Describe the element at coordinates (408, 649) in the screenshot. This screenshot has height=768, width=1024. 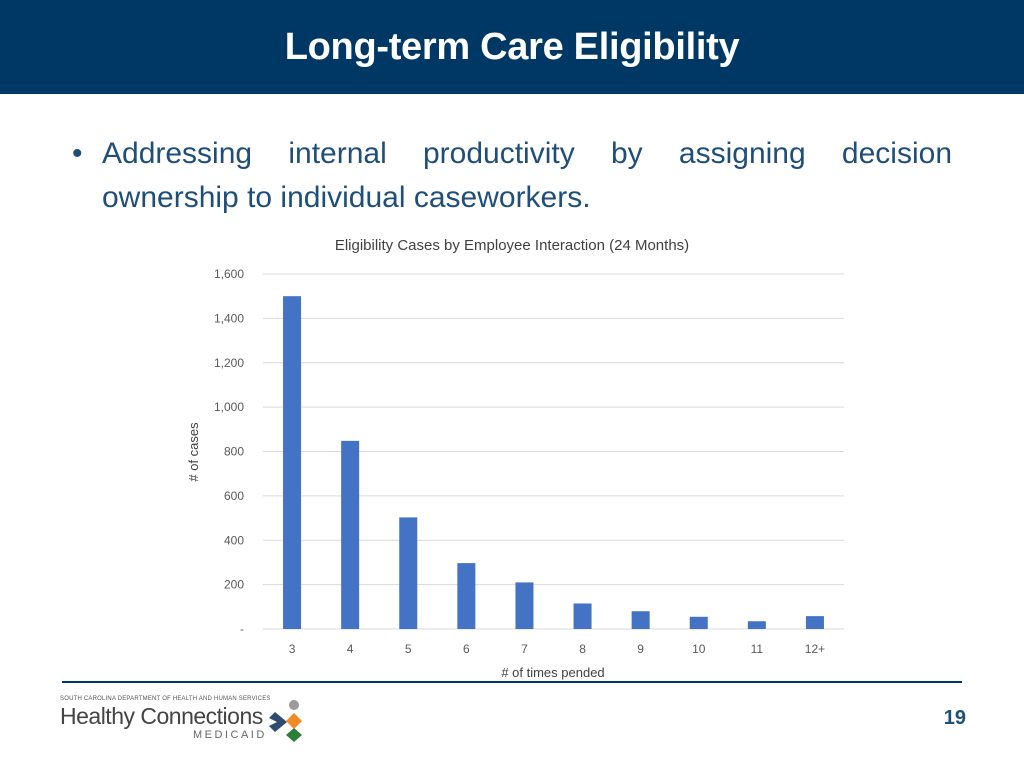
I see `x-tick-label: 5` at that location.